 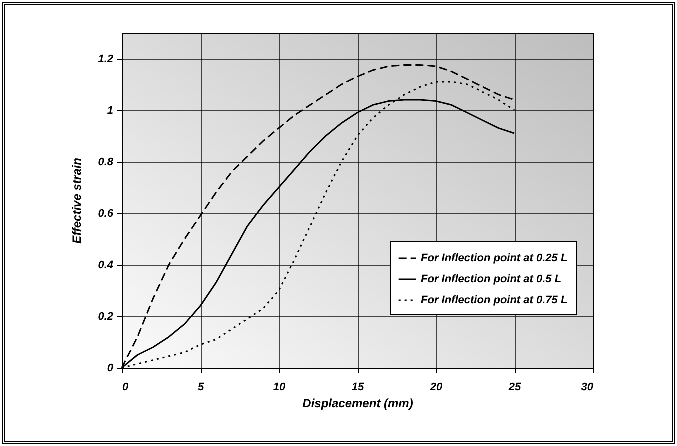 What do you see at coordinates (494, 258) in the screenshot?
I see `legend-label: For Inflection point at 0.25 L` at bounding box center [494, 258].